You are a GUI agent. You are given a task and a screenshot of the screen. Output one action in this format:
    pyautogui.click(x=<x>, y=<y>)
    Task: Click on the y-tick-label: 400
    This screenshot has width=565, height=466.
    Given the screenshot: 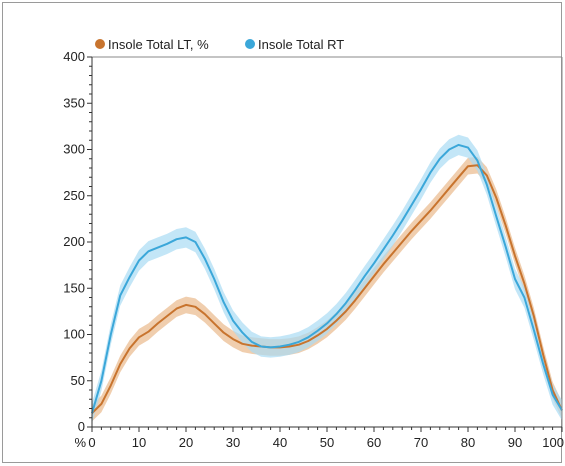 What is the action you would take?
    pyautogui.click(x=74, y=56)
    